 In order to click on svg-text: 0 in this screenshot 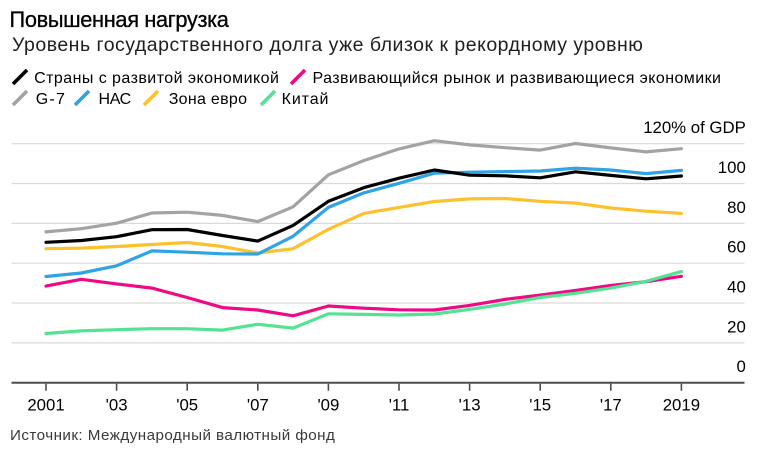, I will do `click(740, 366)`.